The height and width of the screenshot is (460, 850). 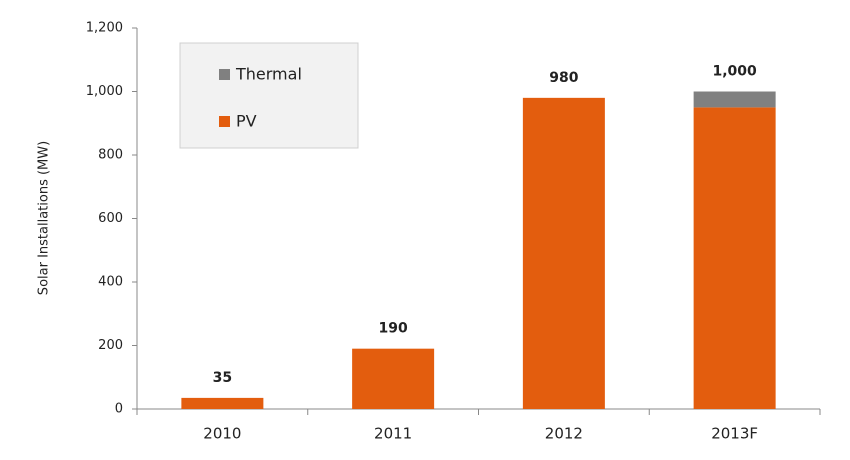 What do you see at coordinates (104, 91) in the screenshot?
I see `y-tick-label: 1,000` at bounding box center [104, 91].